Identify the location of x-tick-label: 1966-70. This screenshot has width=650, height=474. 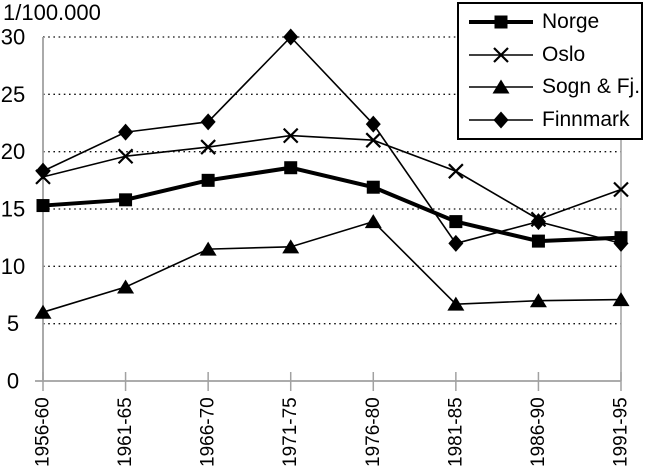
(208, 432).